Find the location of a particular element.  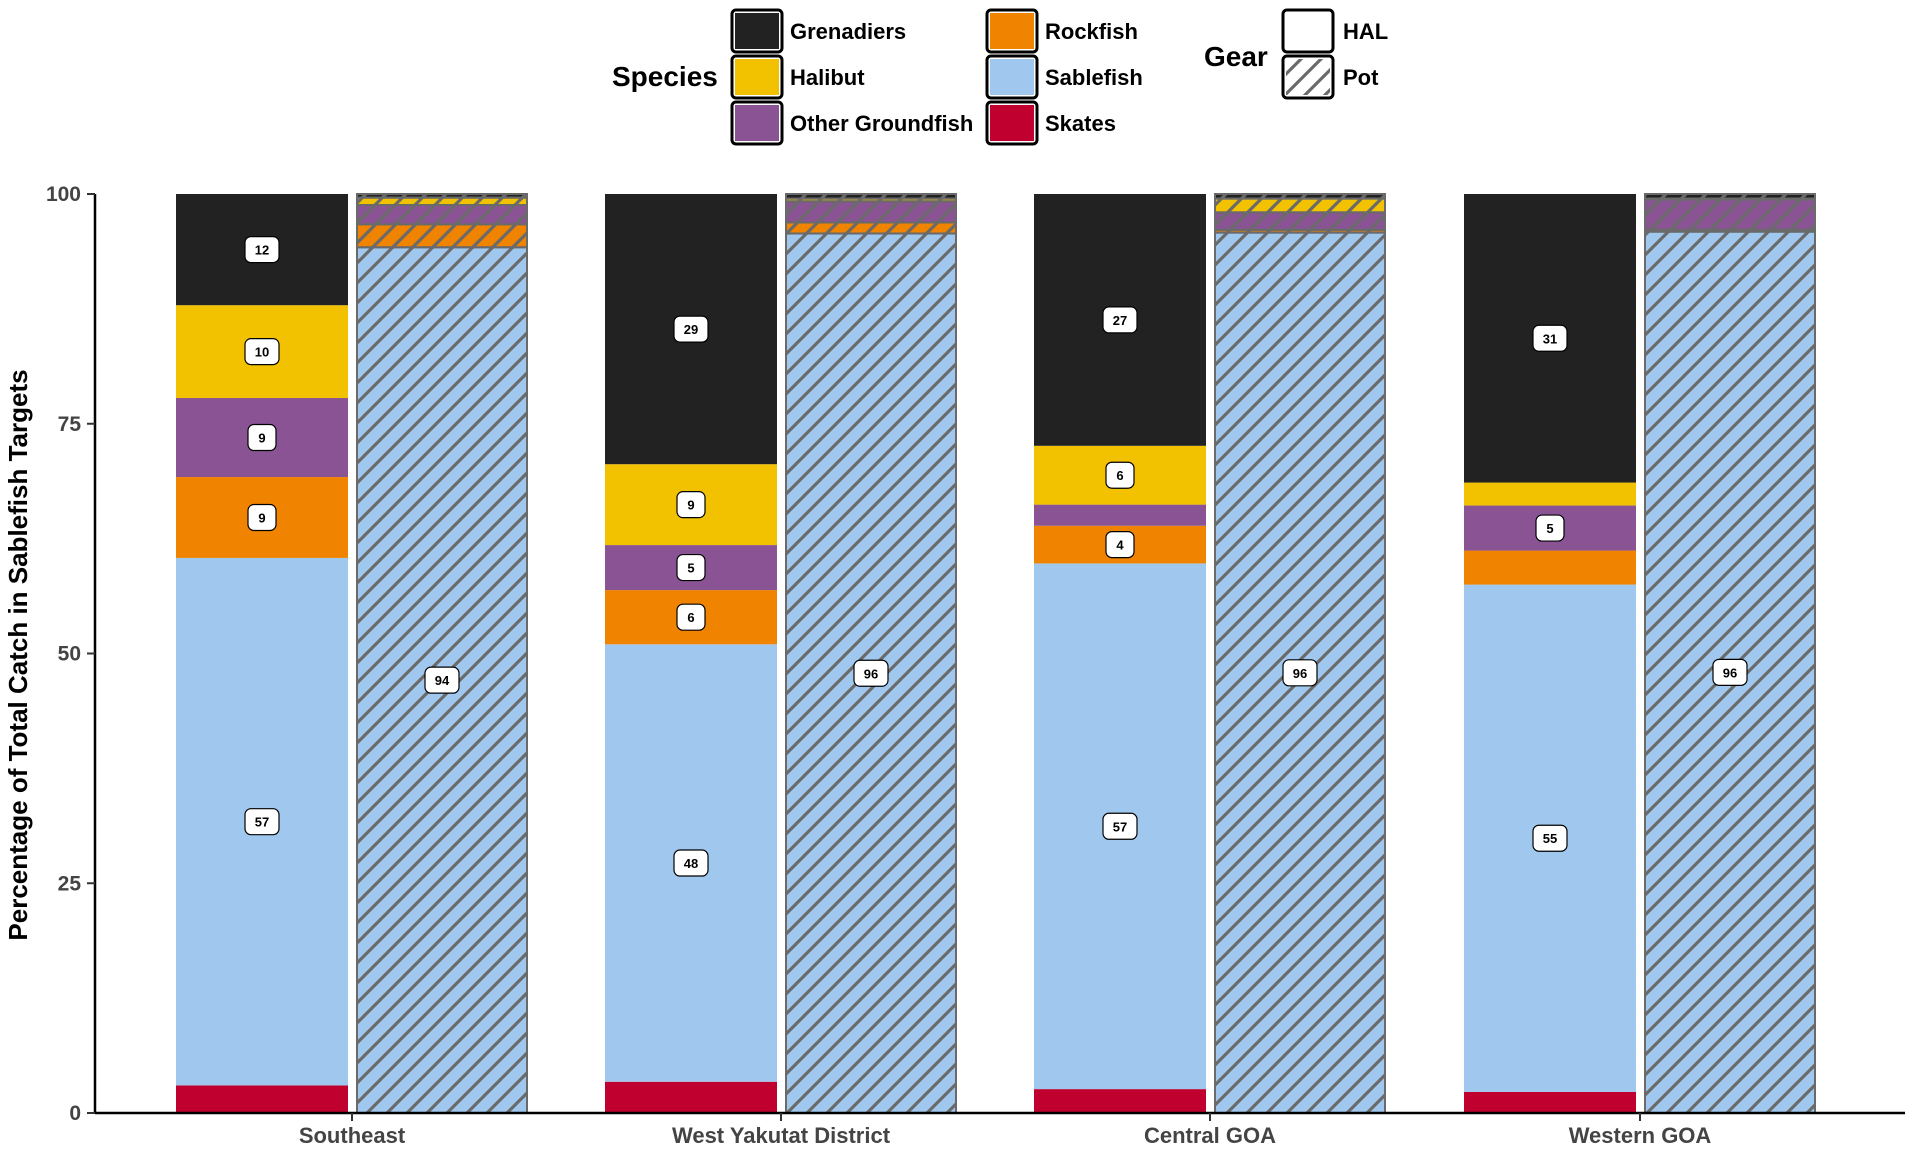

data-label-central-goa-hal-grenadiers: 27 is located at coordinates (1120, 320).